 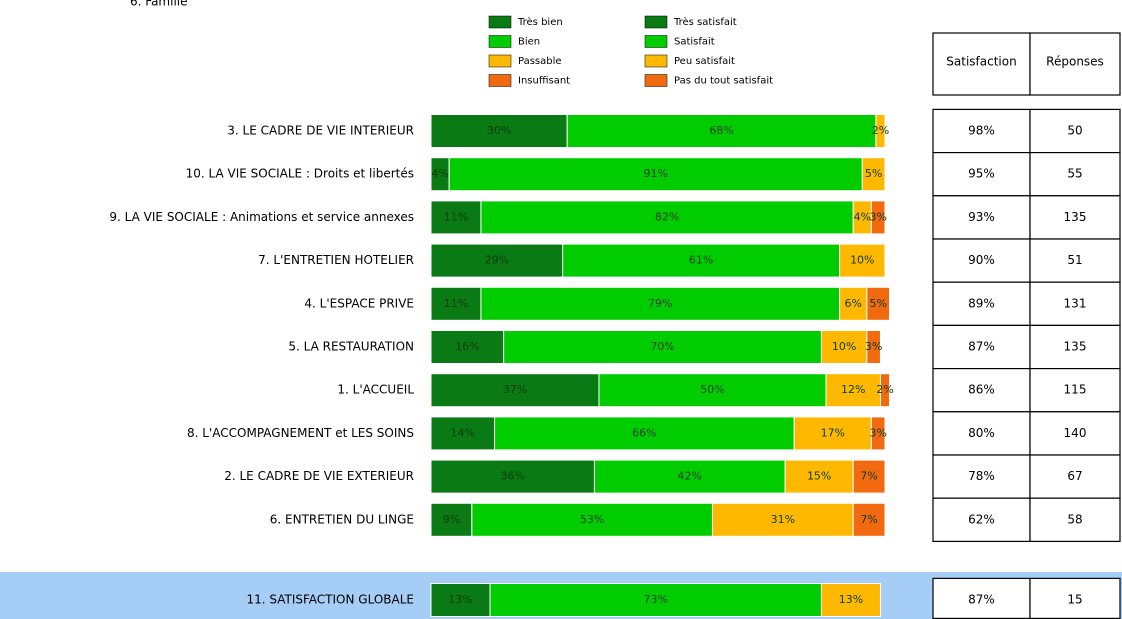 What do you see at coordinates (451, 519) in the screenshot?
I see `bar-value-label: 9%` at bounding box center [451, 519].